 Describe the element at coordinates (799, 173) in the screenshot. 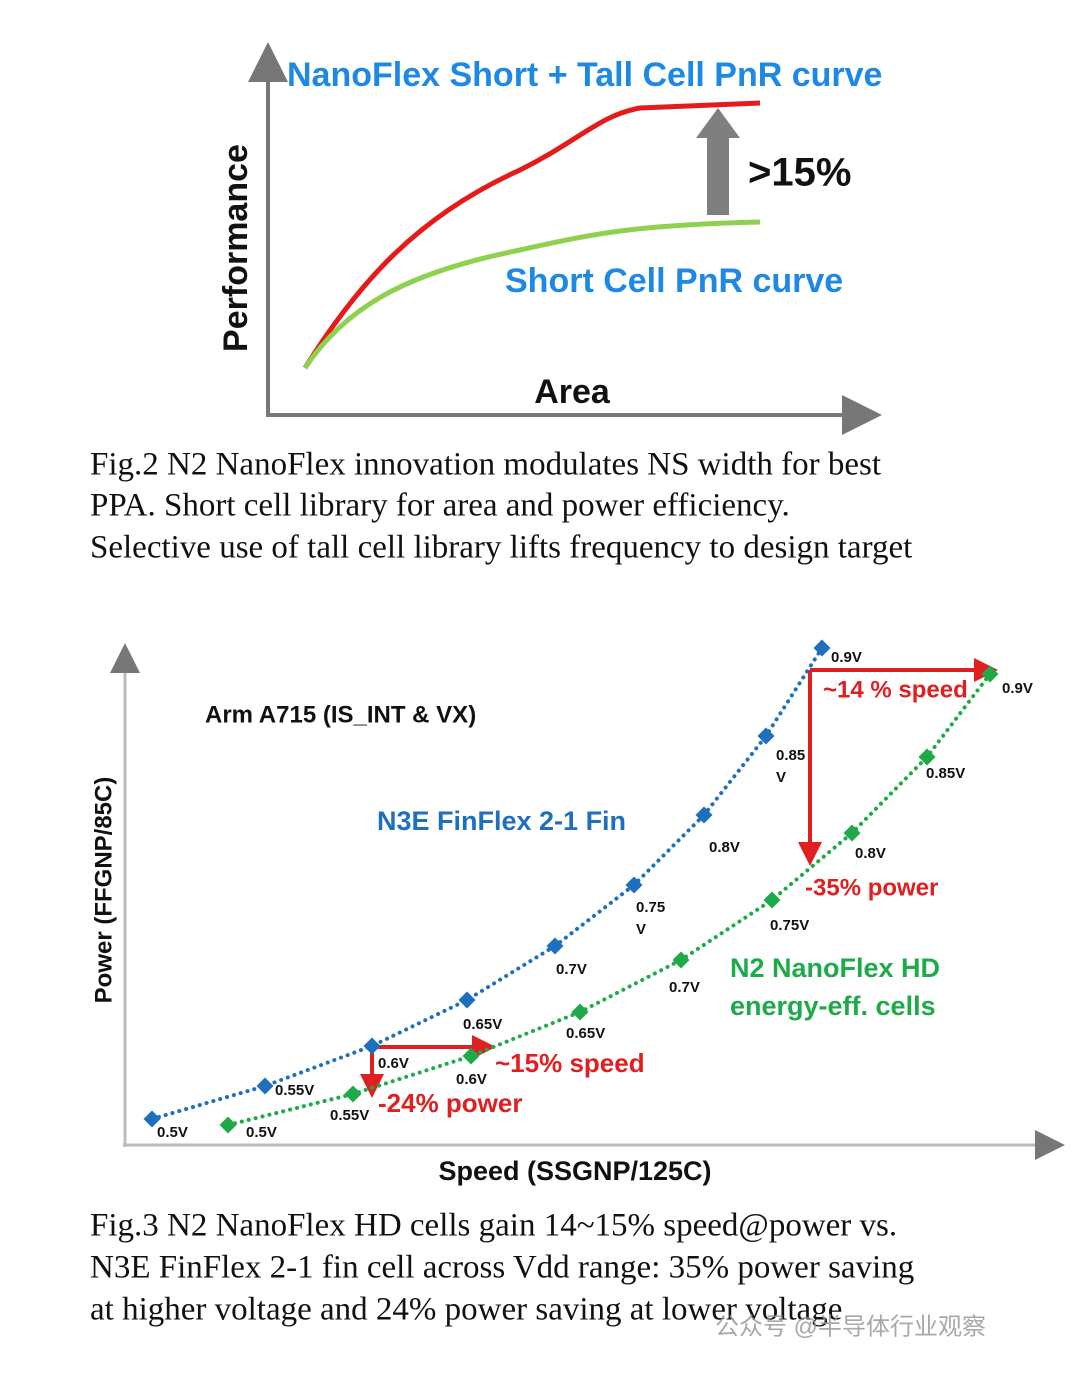

I see `gain-label: >15%` at that location.